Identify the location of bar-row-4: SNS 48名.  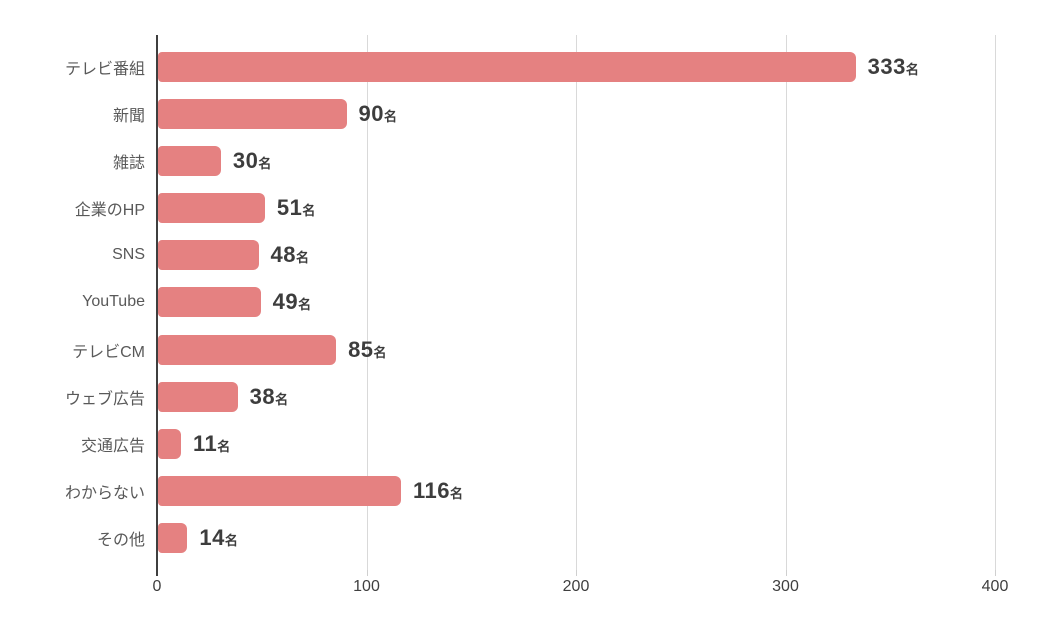
(553, 255).